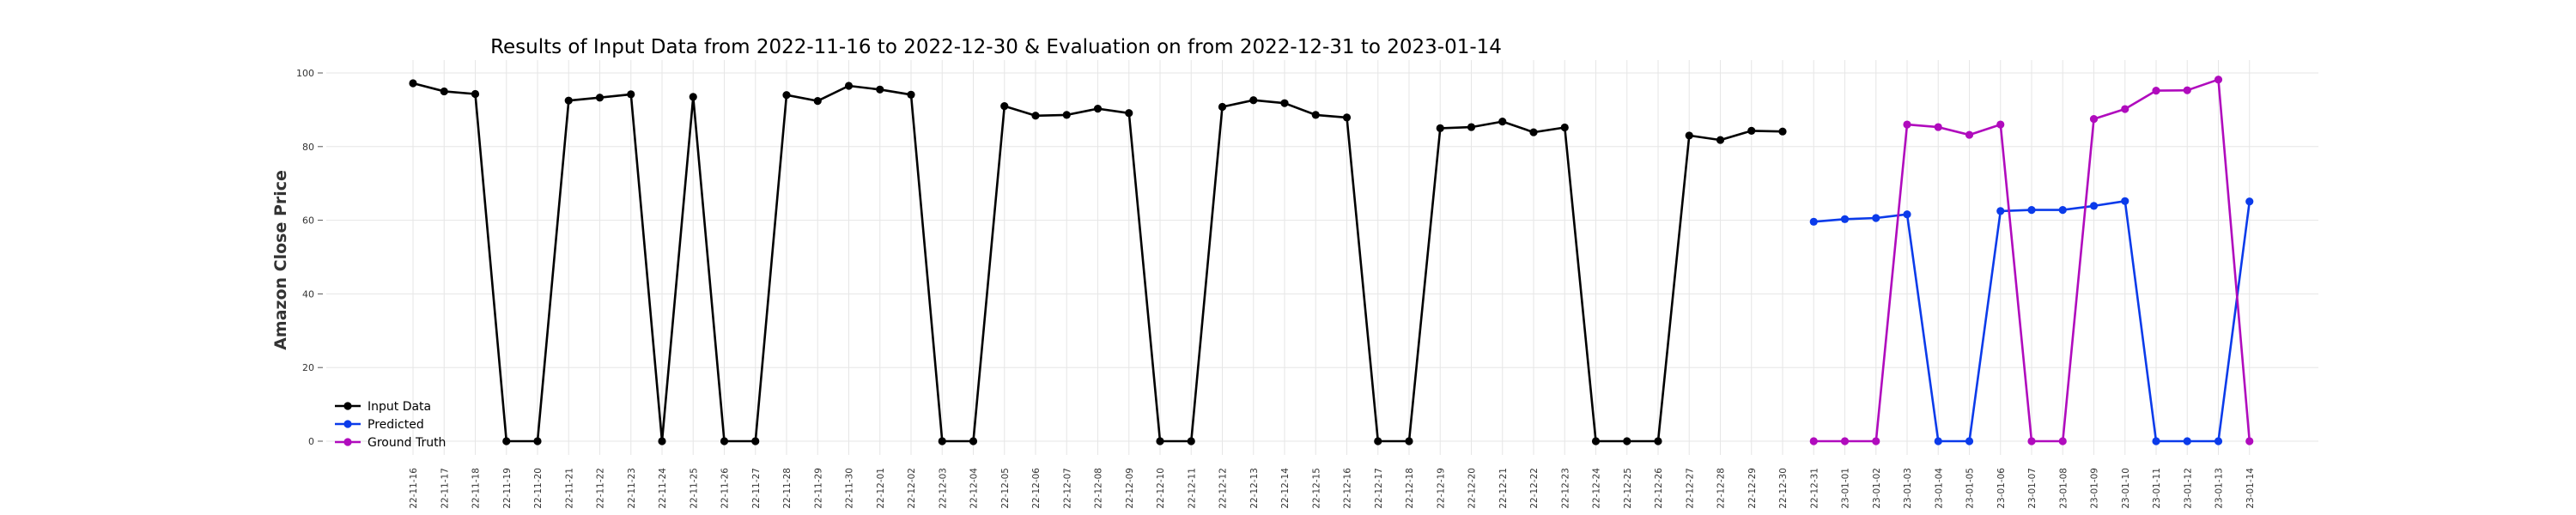 This screenshot has height=515, width=2576. I want to click on x-tick-label: 22-11-18, so click(477, 488).